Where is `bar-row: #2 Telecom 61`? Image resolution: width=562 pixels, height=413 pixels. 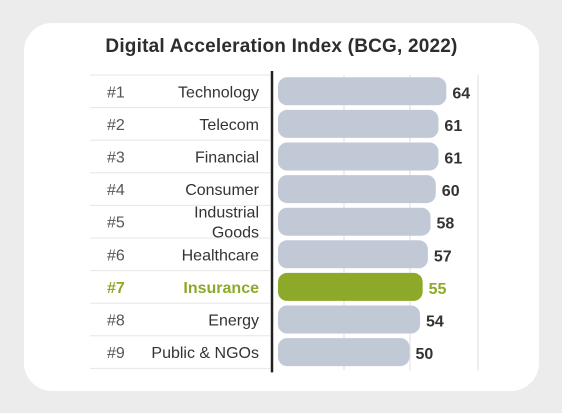 bar-row: #2 Telecom 61 is located at coordinates (284, 123).